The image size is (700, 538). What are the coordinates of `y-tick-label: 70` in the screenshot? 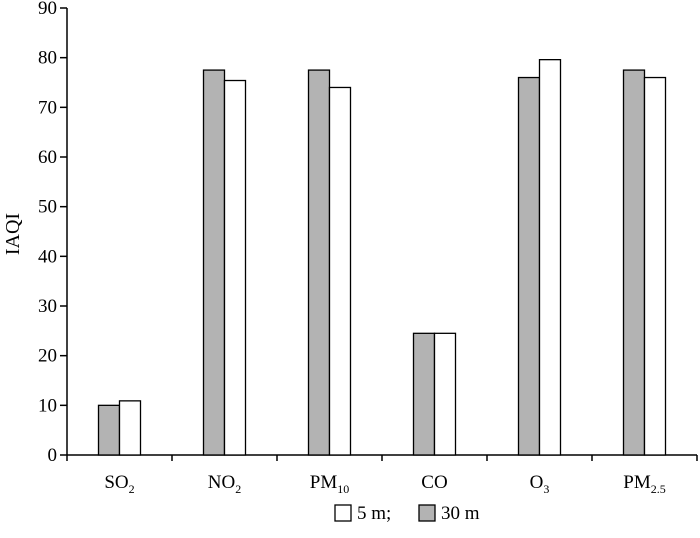 It's located at (47, 107).